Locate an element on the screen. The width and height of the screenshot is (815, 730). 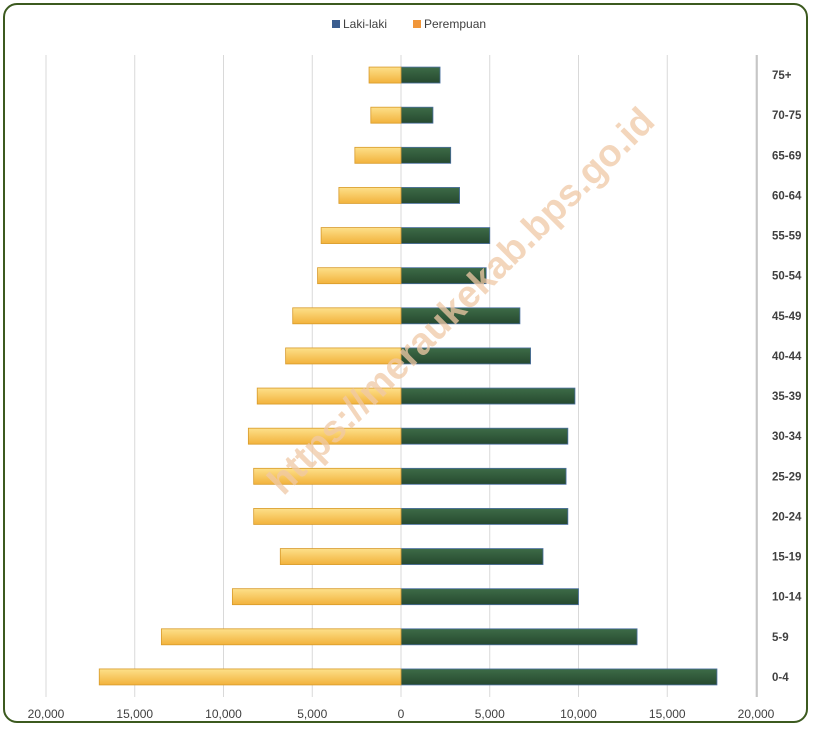
category-label: 60-64 is located at coordinates (787, 196).